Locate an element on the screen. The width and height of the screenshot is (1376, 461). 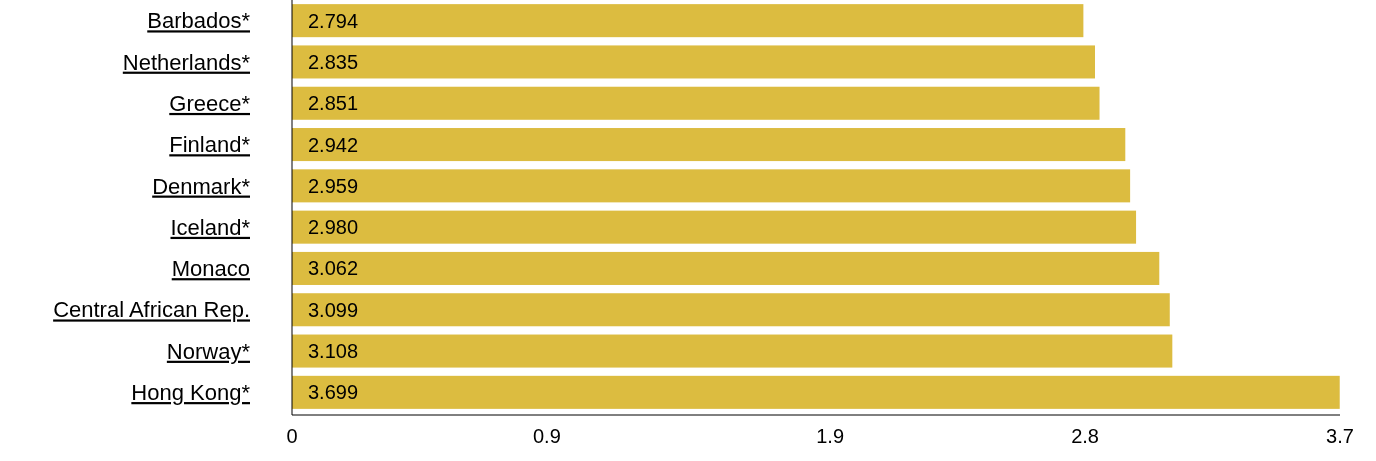
y-tick-label: Denmark* is located at coordinates (201, 186).